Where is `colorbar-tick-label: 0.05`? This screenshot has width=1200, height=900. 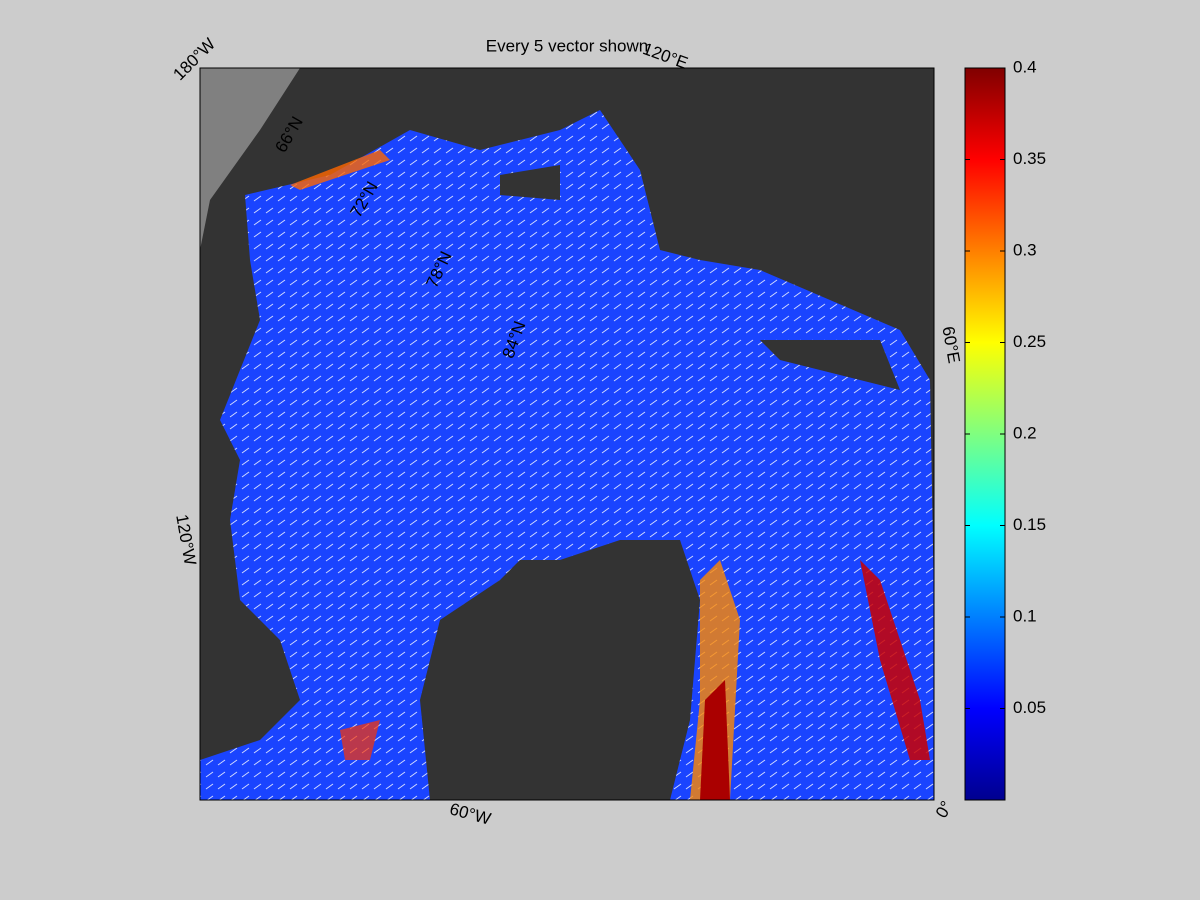 colorbar-tick-label: 0.05 is located at coordinates (1029, 707).